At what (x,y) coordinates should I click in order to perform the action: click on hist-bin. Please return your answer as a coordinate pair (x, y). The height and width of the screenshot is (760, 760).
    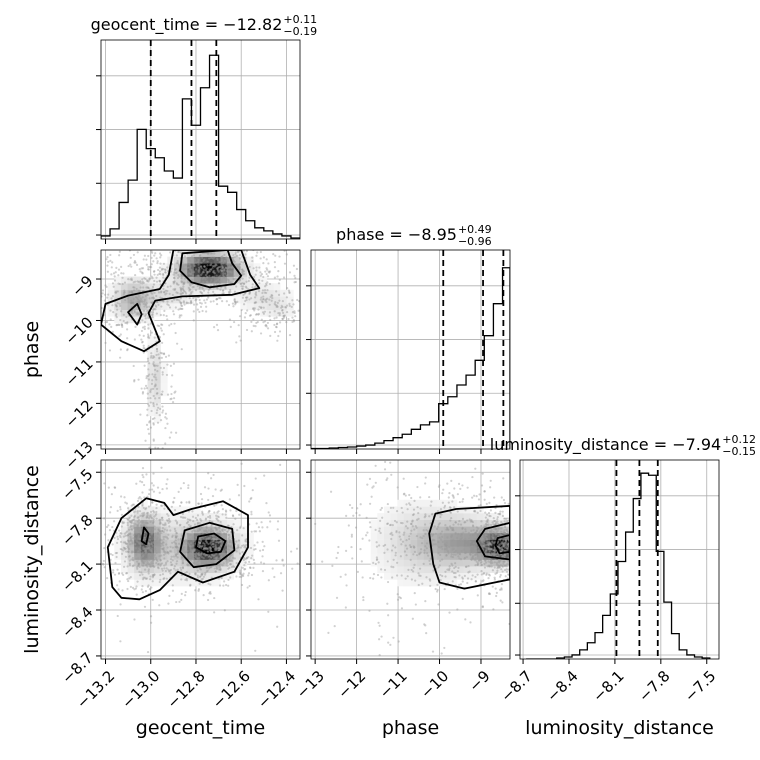
    Looking at the image, I should click on (653, 567).